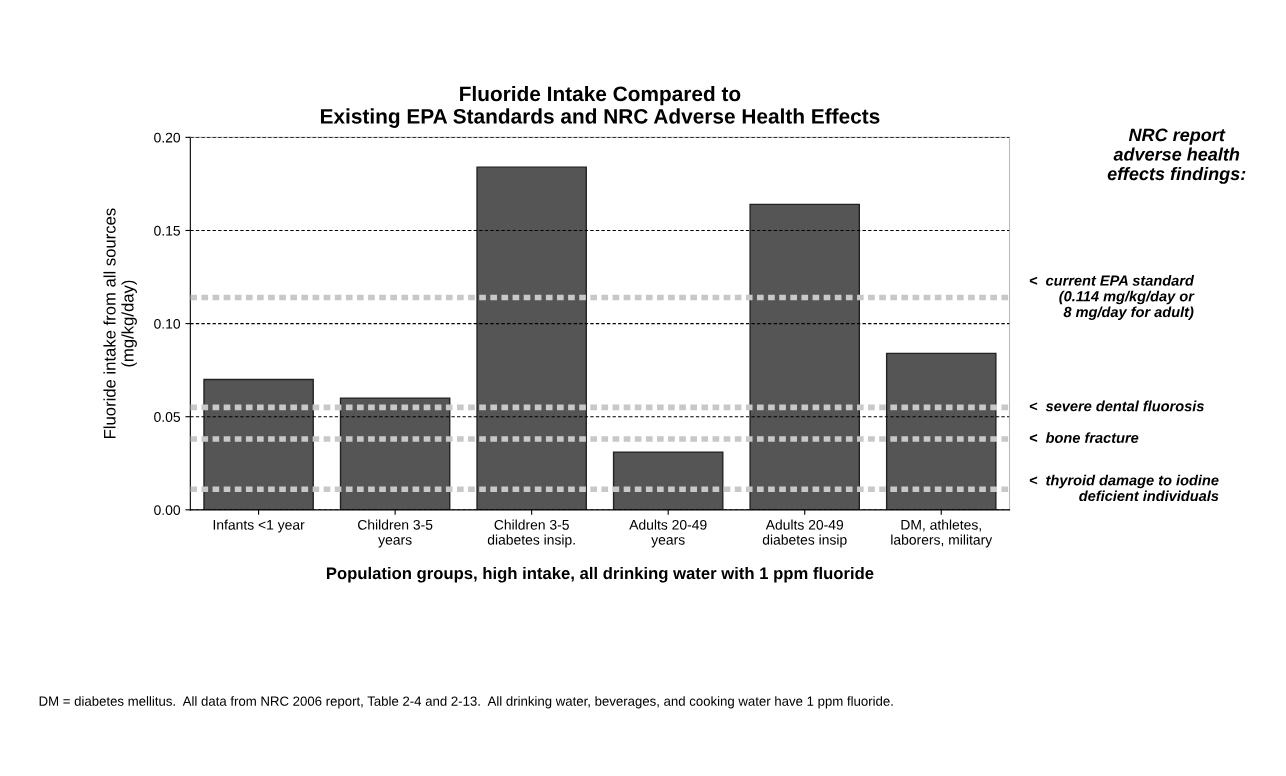  I want to click on ref-line-label: < current EPA standard (0.114 mg/kg/day or 8 mg/day for adult), so click(1112, 298).